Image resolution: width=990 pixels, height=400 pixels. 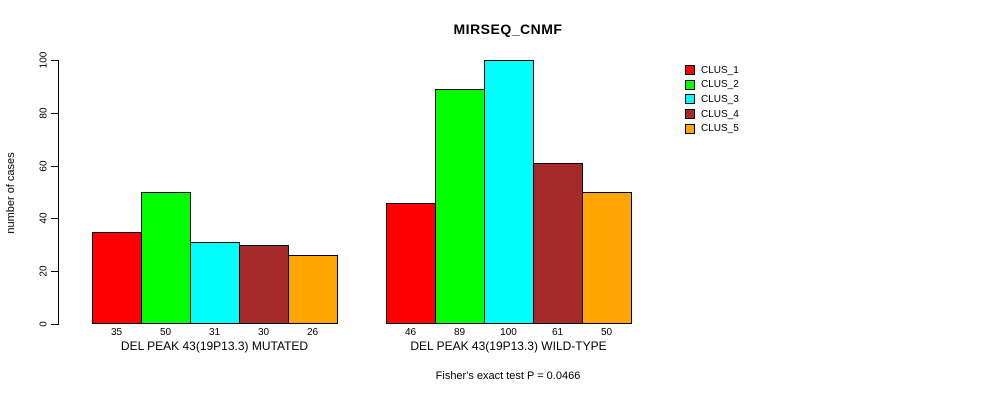 What do you see at coordinates (720, 99) in the screenshot?
I see `legend-label: CLUS_3` at bounding box center [720, 99].